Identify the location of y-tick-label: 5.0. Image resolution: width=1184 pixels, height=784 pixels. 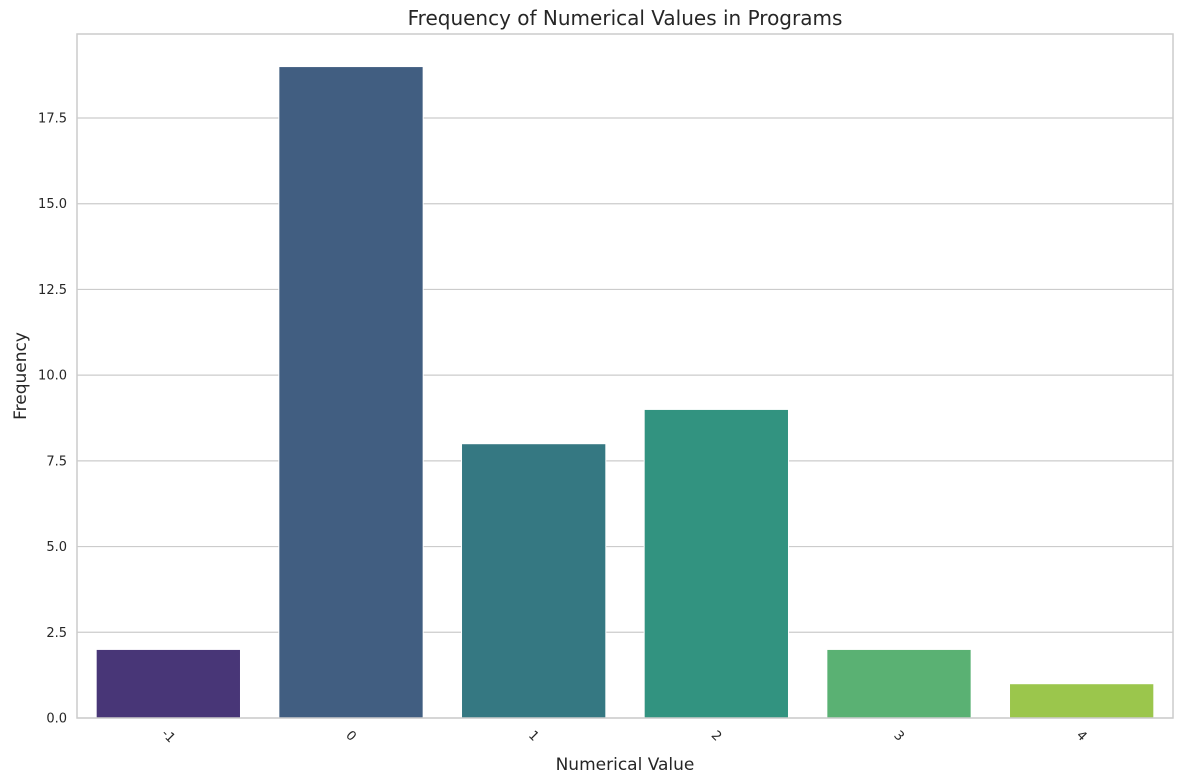
(56, 547).